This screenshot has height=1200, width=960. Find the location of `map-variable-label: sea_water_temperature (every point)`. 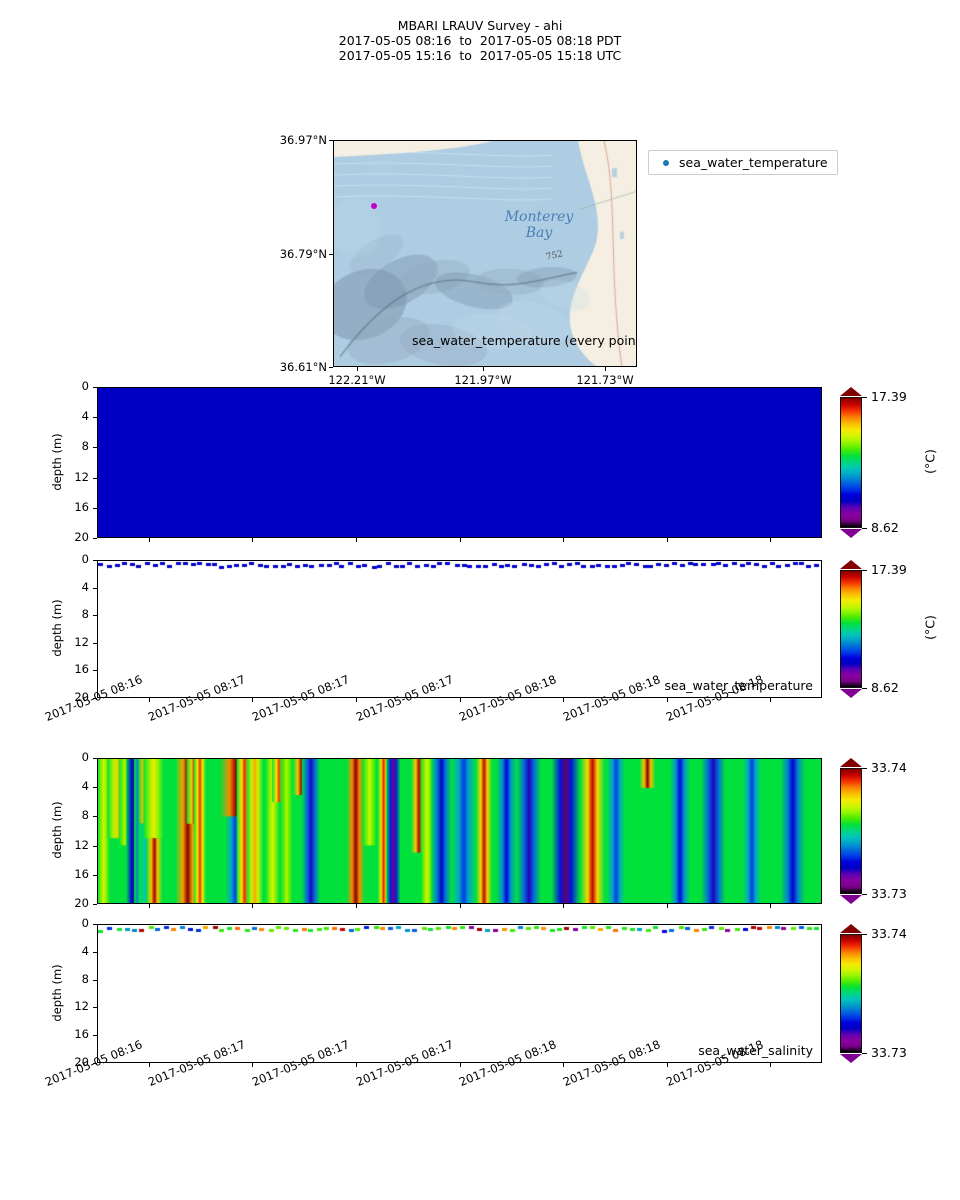

map-variable-label: sea_water_temperature (every point) is located at coordinates (524, 340).